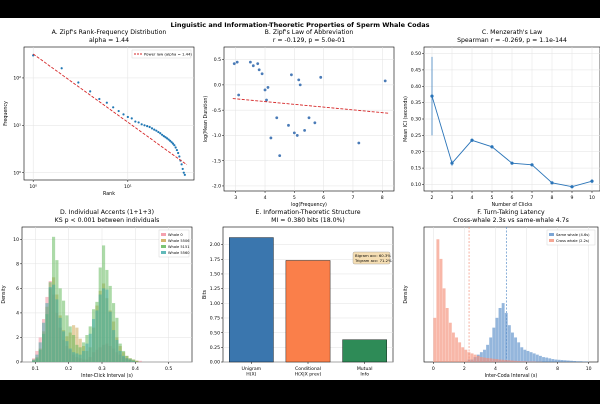  What do you see at coordinates (294, 198) in the screenshot?
I see `x-tick-label-b: 5` at bounding box center [294, 198].